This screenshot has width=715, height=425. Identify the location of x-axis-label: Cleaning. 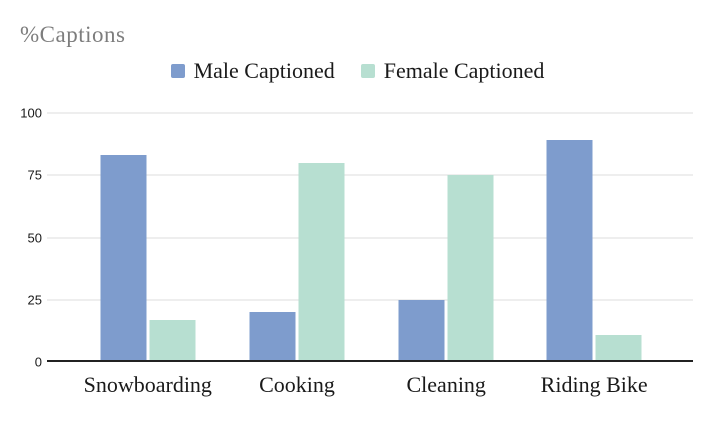
(446, 384).